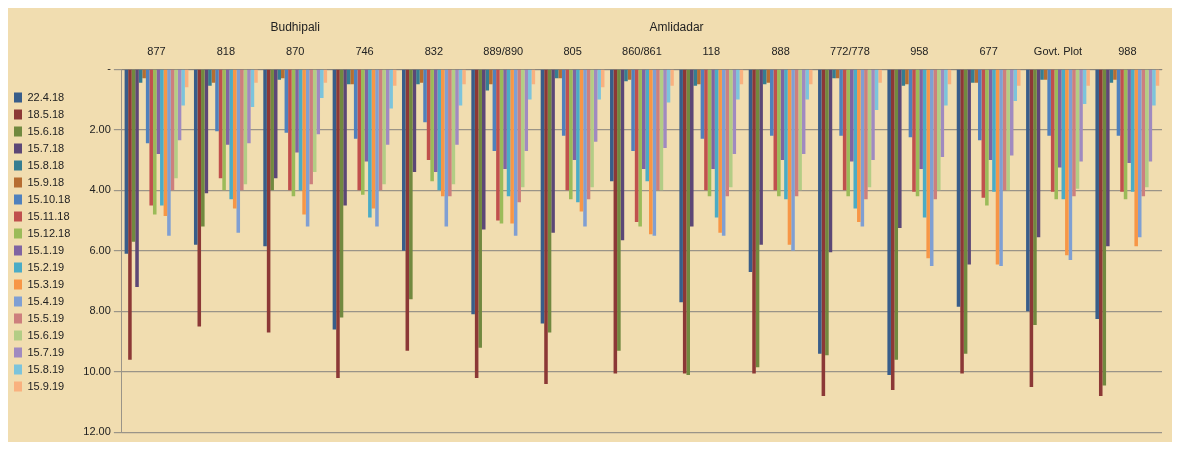  What do you see at coordinates (919, 50) in the screenshot?
I see `x-tick-label: 958` at bounding box center [919, 50].